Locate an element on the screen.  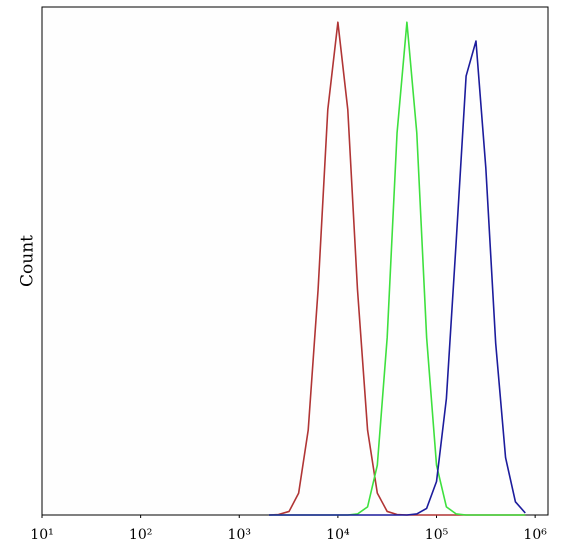
x-tick-label: 10² is located at coordinates (140, 535).